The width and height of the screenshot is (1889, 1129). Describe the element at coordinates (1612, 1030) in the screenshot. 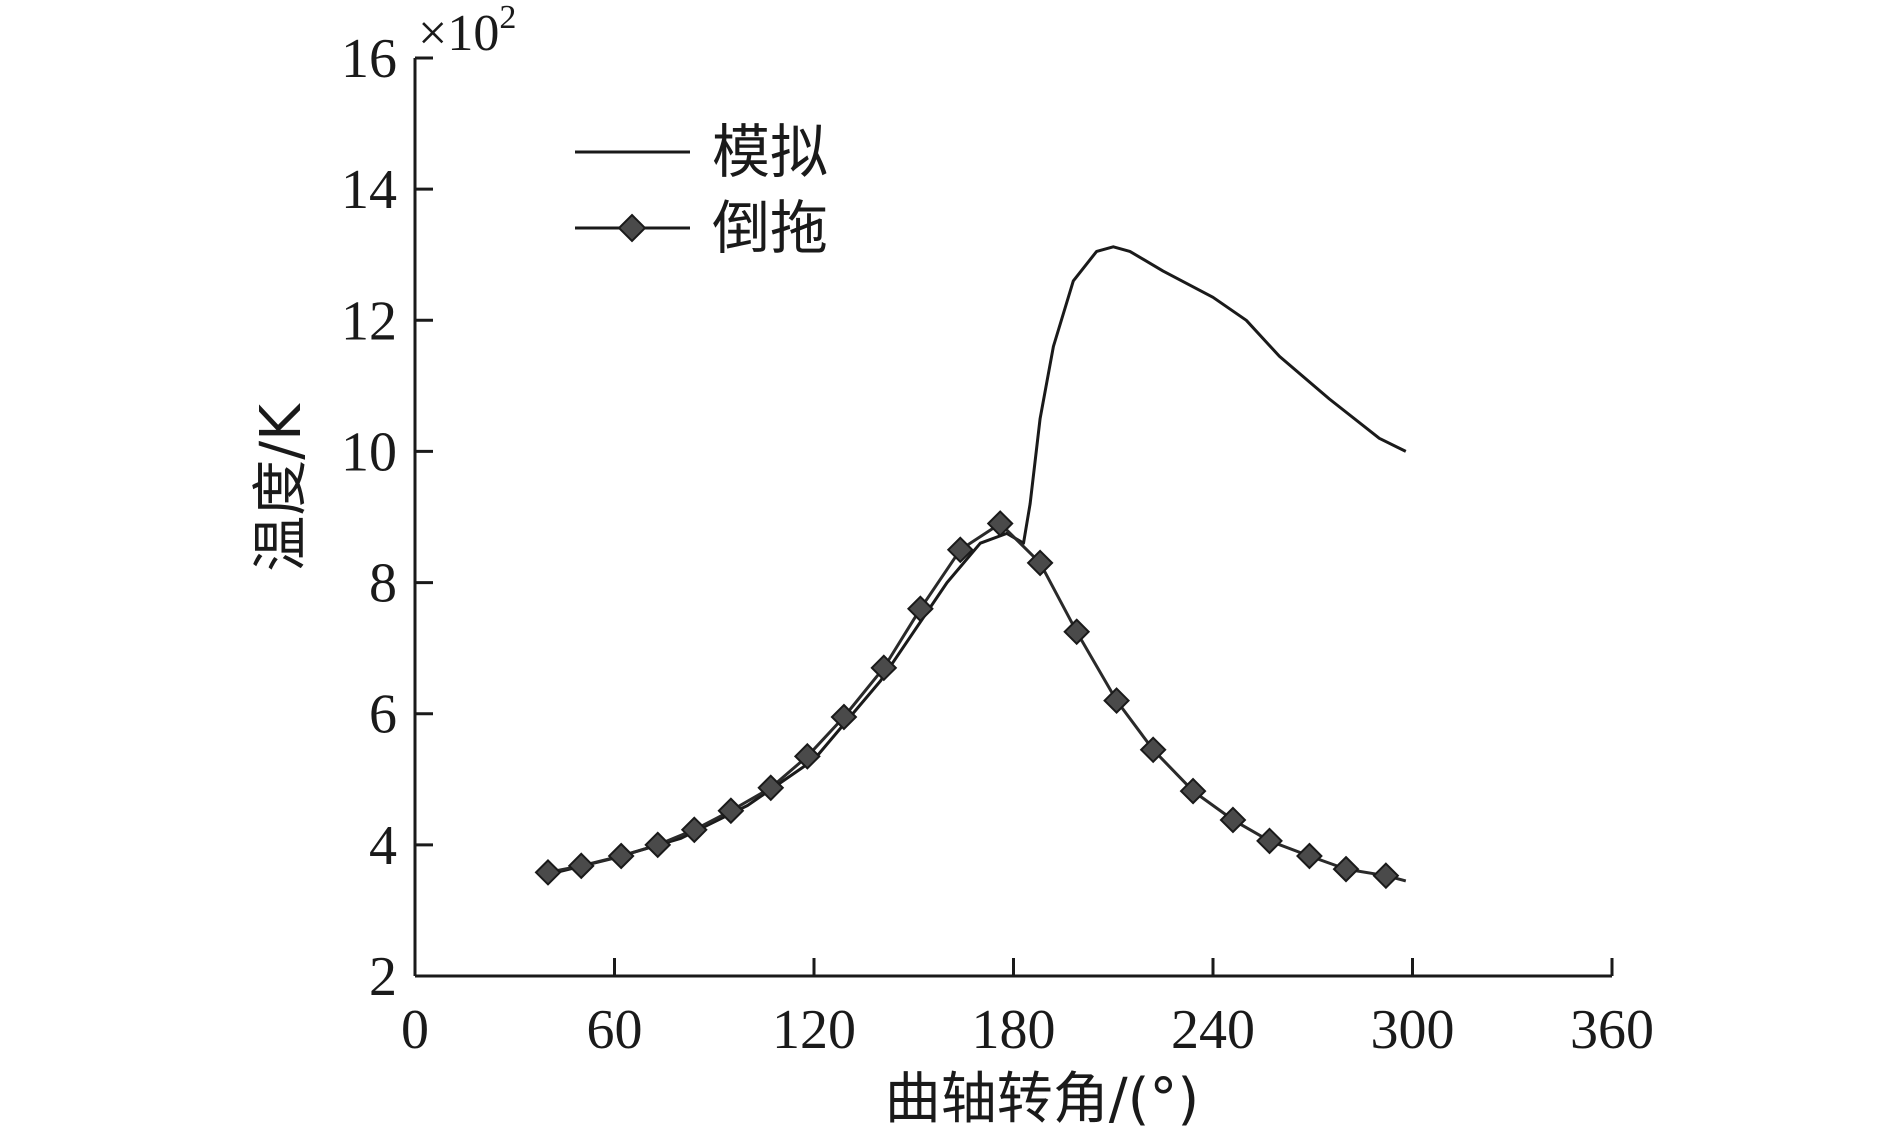

I see `x-tick-label: 360` at that location.